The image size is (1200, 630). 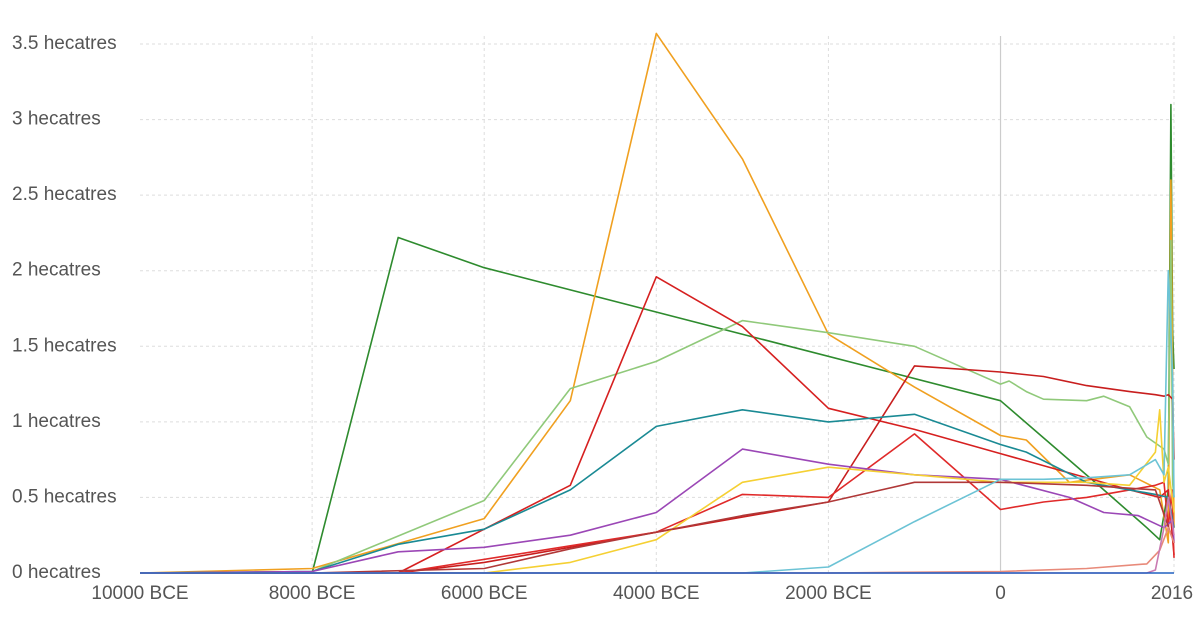 I want to click on y-tick-label: 0.5 hecatres, so click(x=64, y=496).